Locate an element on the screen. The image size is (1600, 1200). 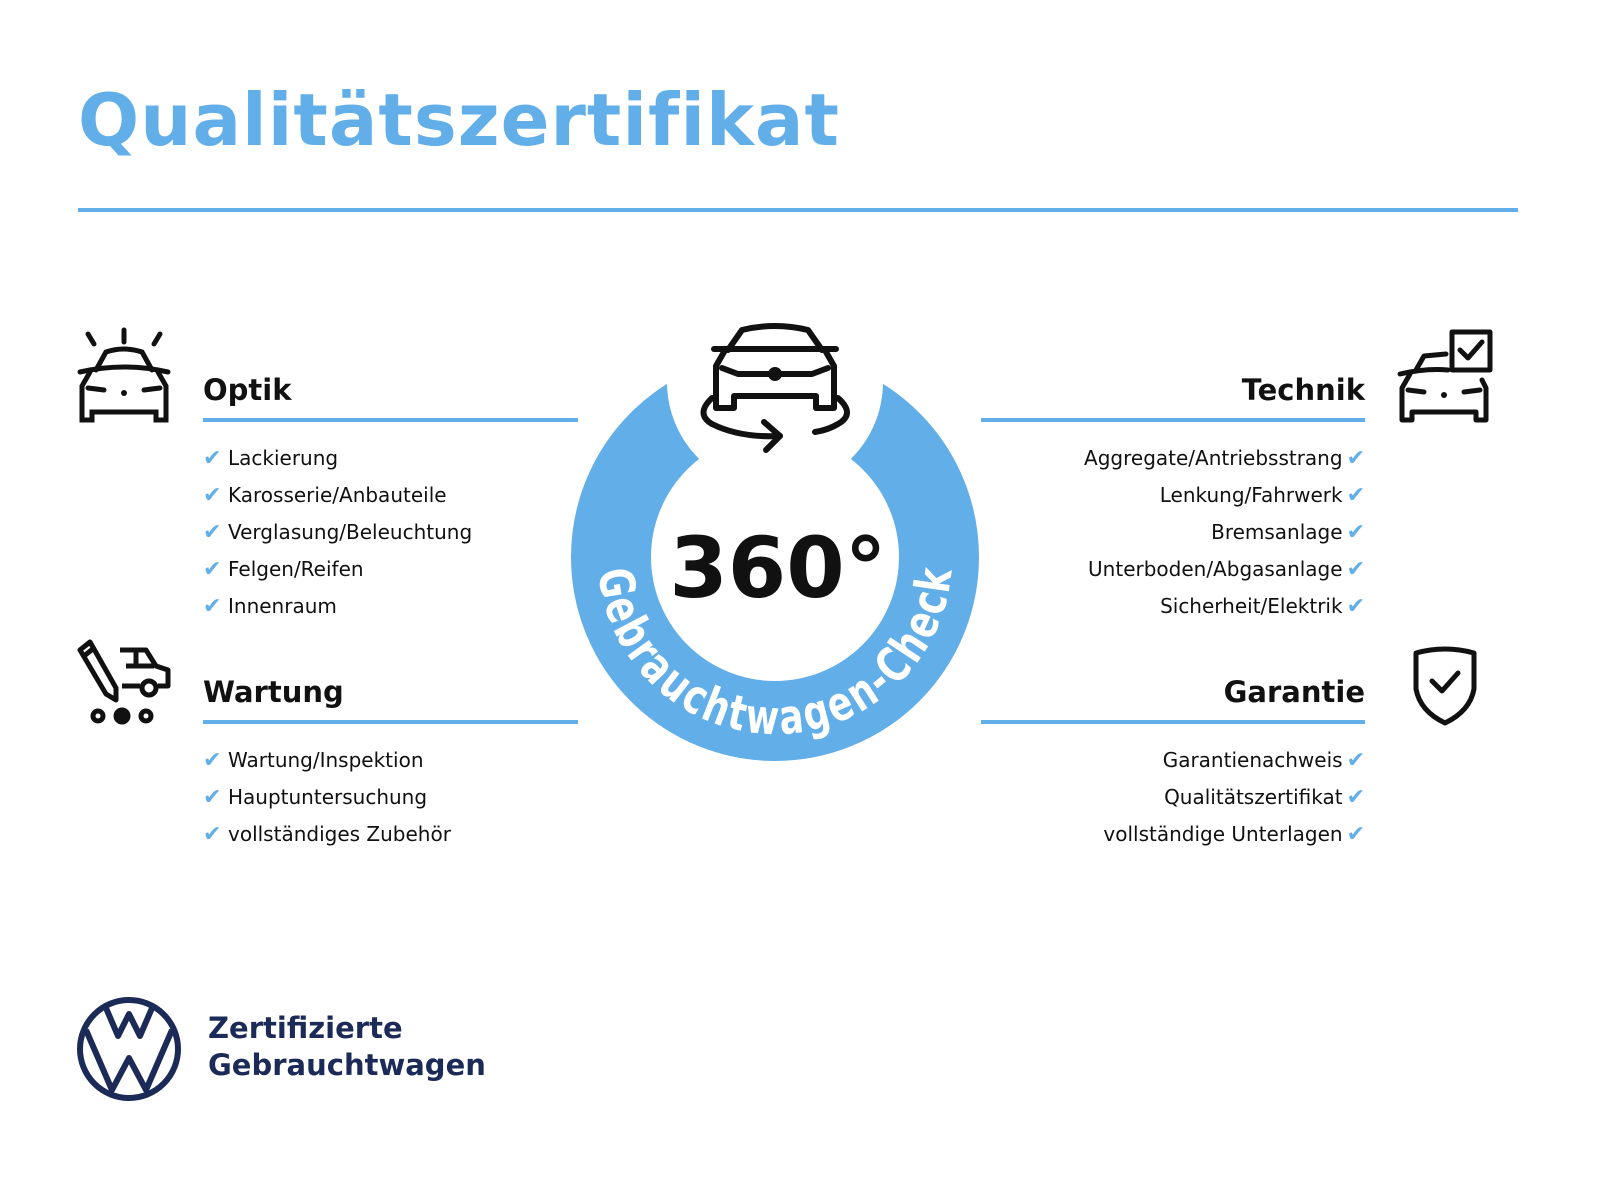
section-heading: Wartung is located at coordinates (273, 692).